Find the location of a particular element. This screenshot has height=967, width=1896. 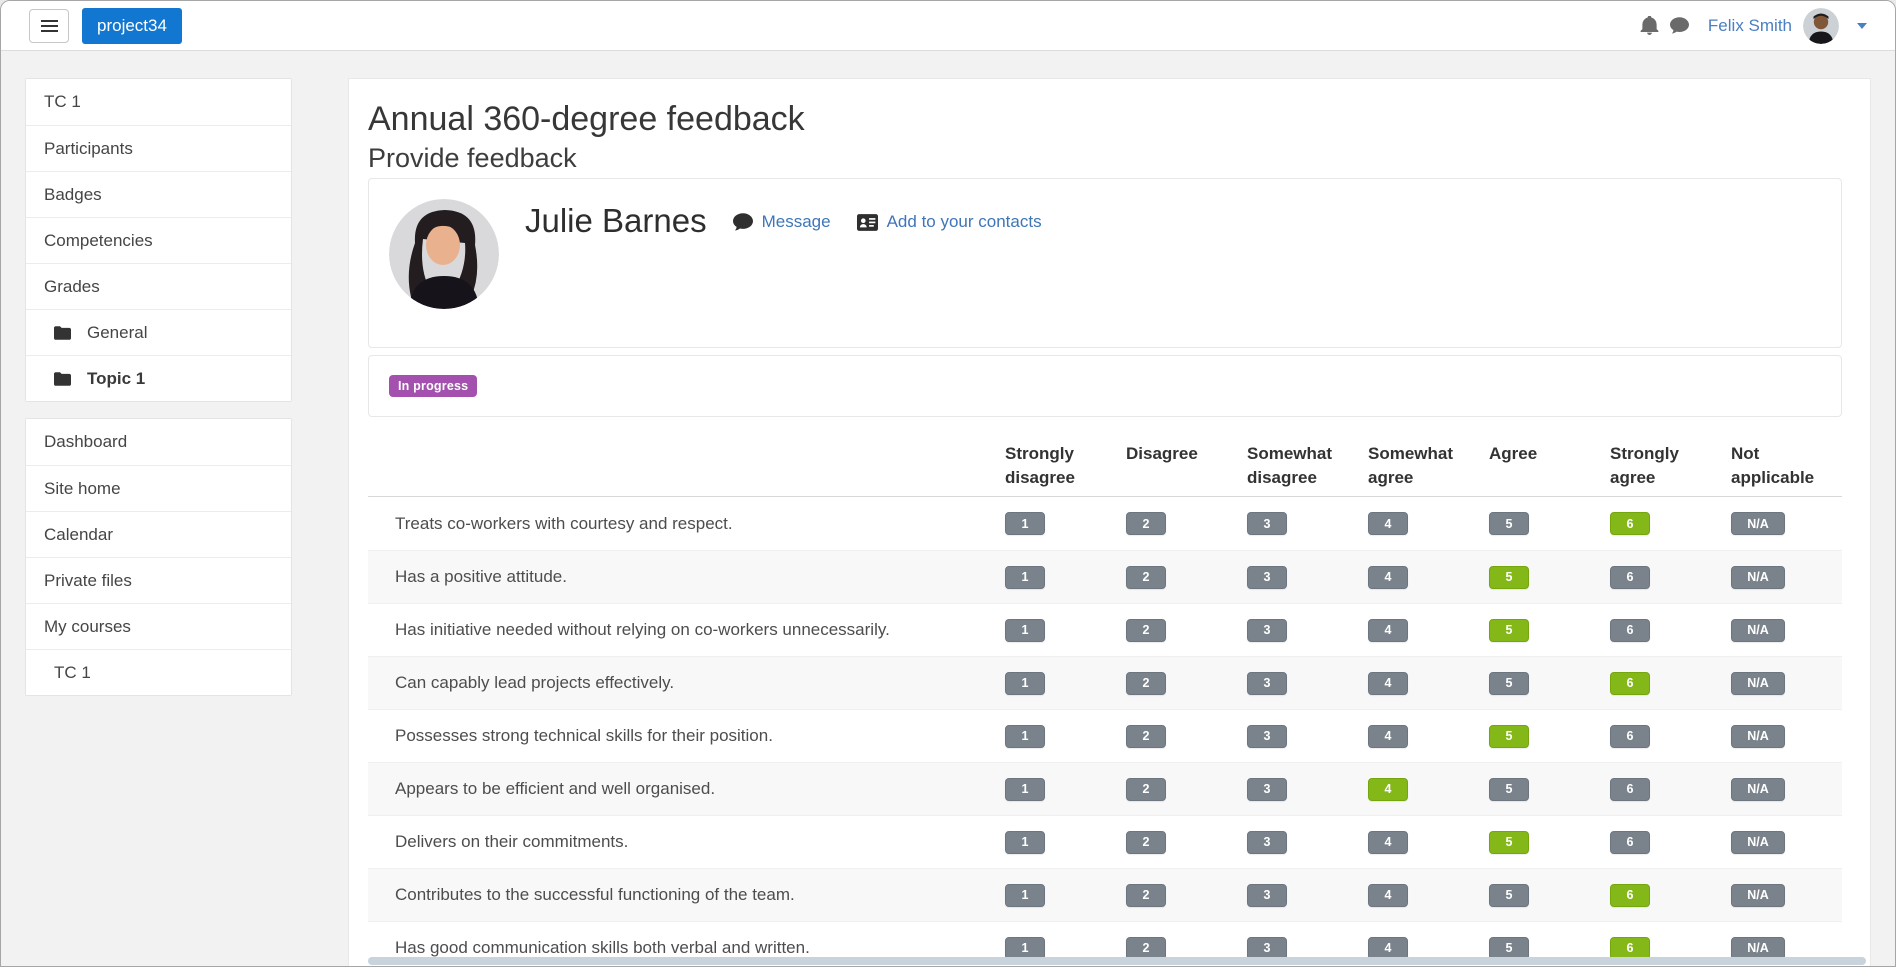

message-link: Message is located at coordinates (796, 221).